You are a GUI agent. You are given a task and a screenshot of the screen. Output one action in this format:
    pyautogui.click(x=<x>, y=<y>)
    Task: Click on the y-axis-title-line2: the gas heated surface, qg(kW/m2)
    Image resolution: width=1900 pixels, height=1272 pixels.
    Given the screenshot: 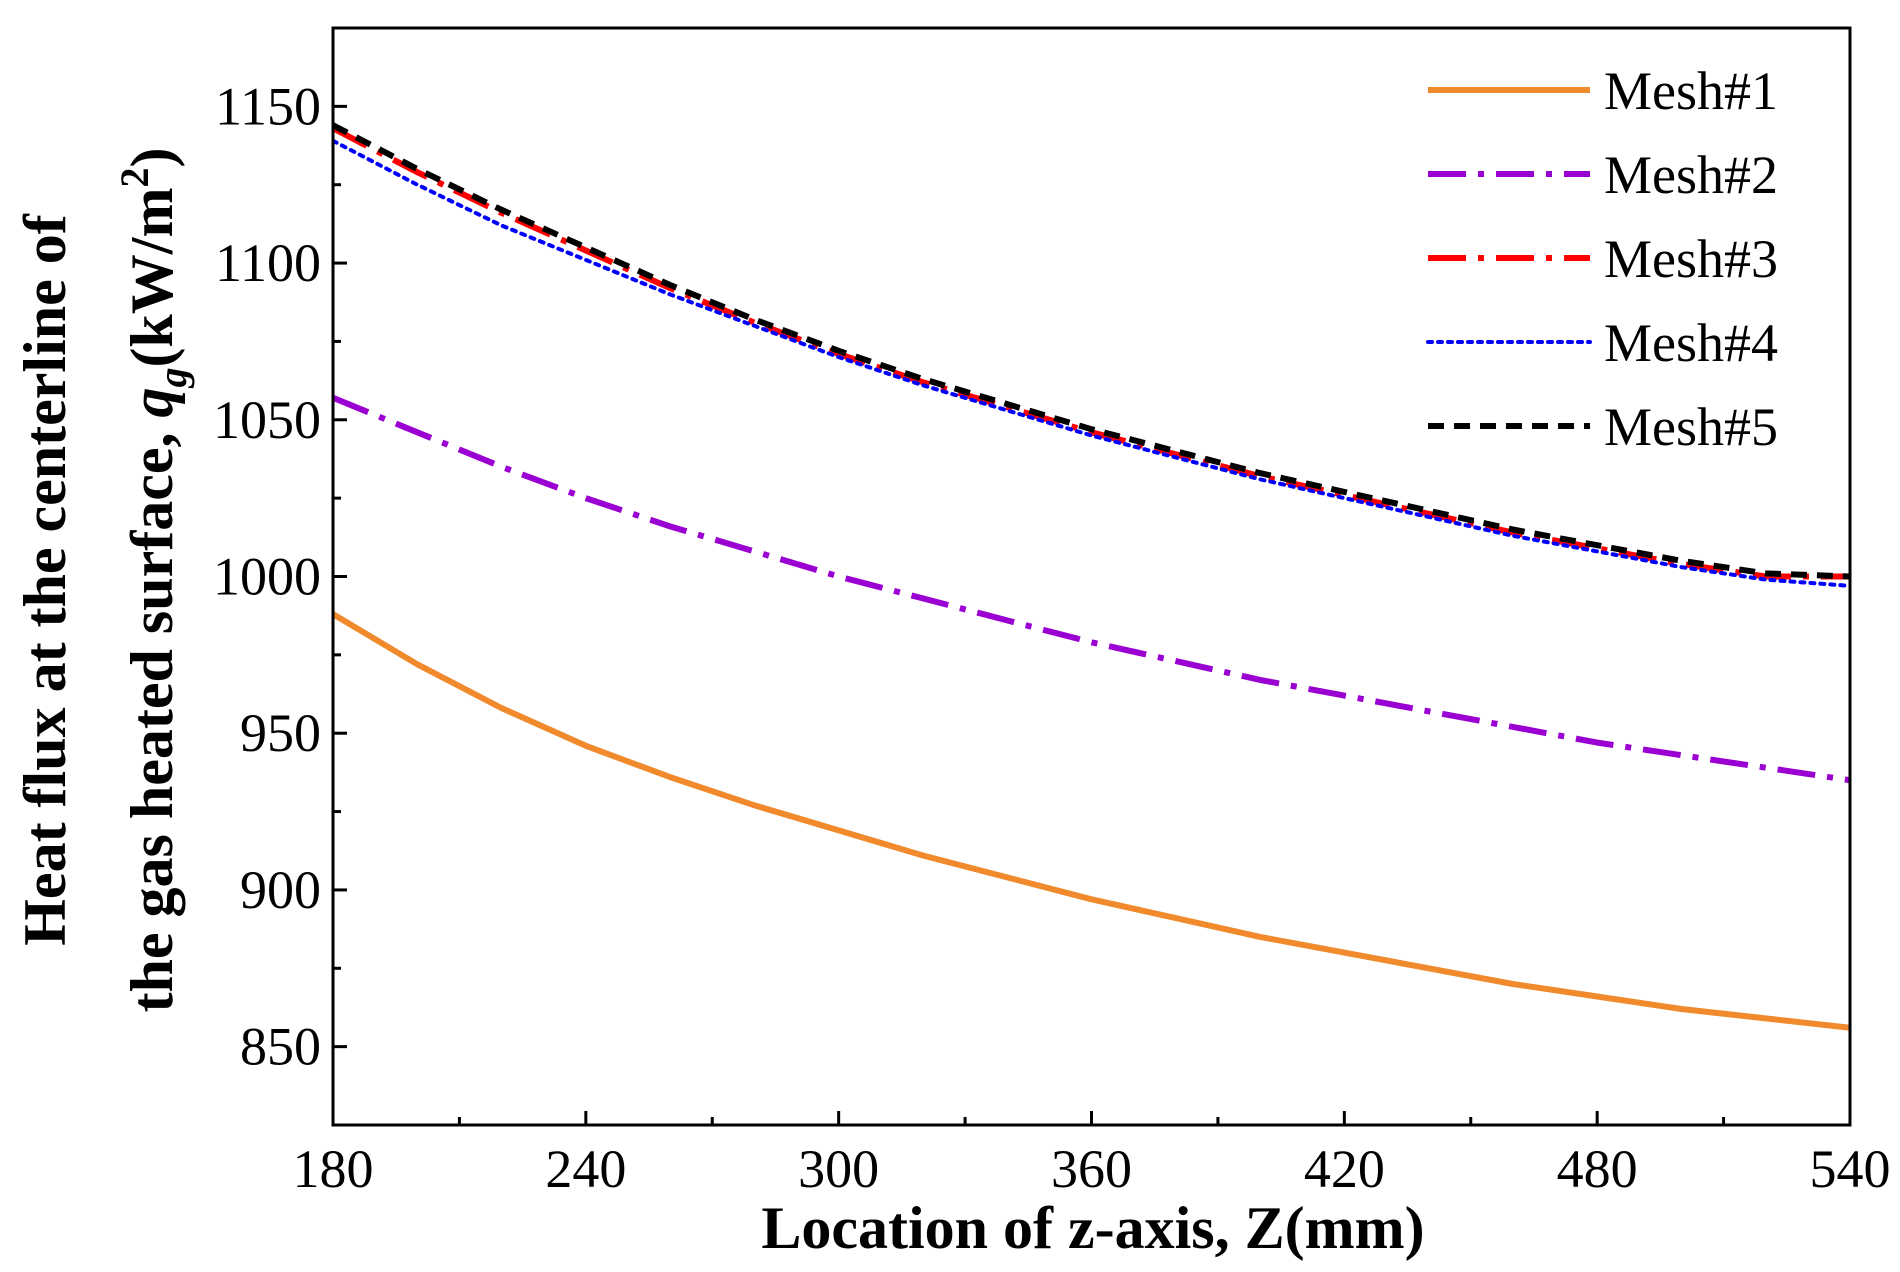 What is the action you would take?
    pyautogui.click(x=153, y=580)
    